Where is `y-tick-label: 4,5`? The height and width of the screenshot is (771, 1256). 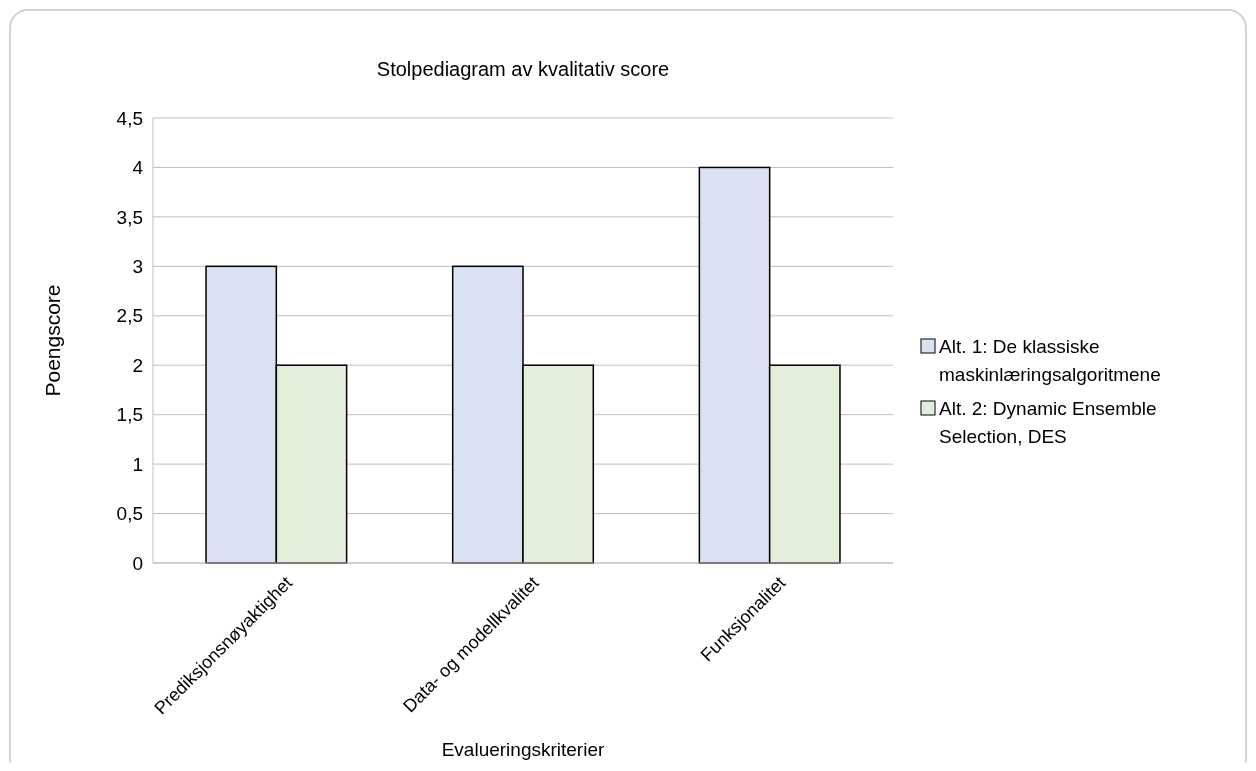
y-tick-label: 4,5 is located at coordinates (129, 118).